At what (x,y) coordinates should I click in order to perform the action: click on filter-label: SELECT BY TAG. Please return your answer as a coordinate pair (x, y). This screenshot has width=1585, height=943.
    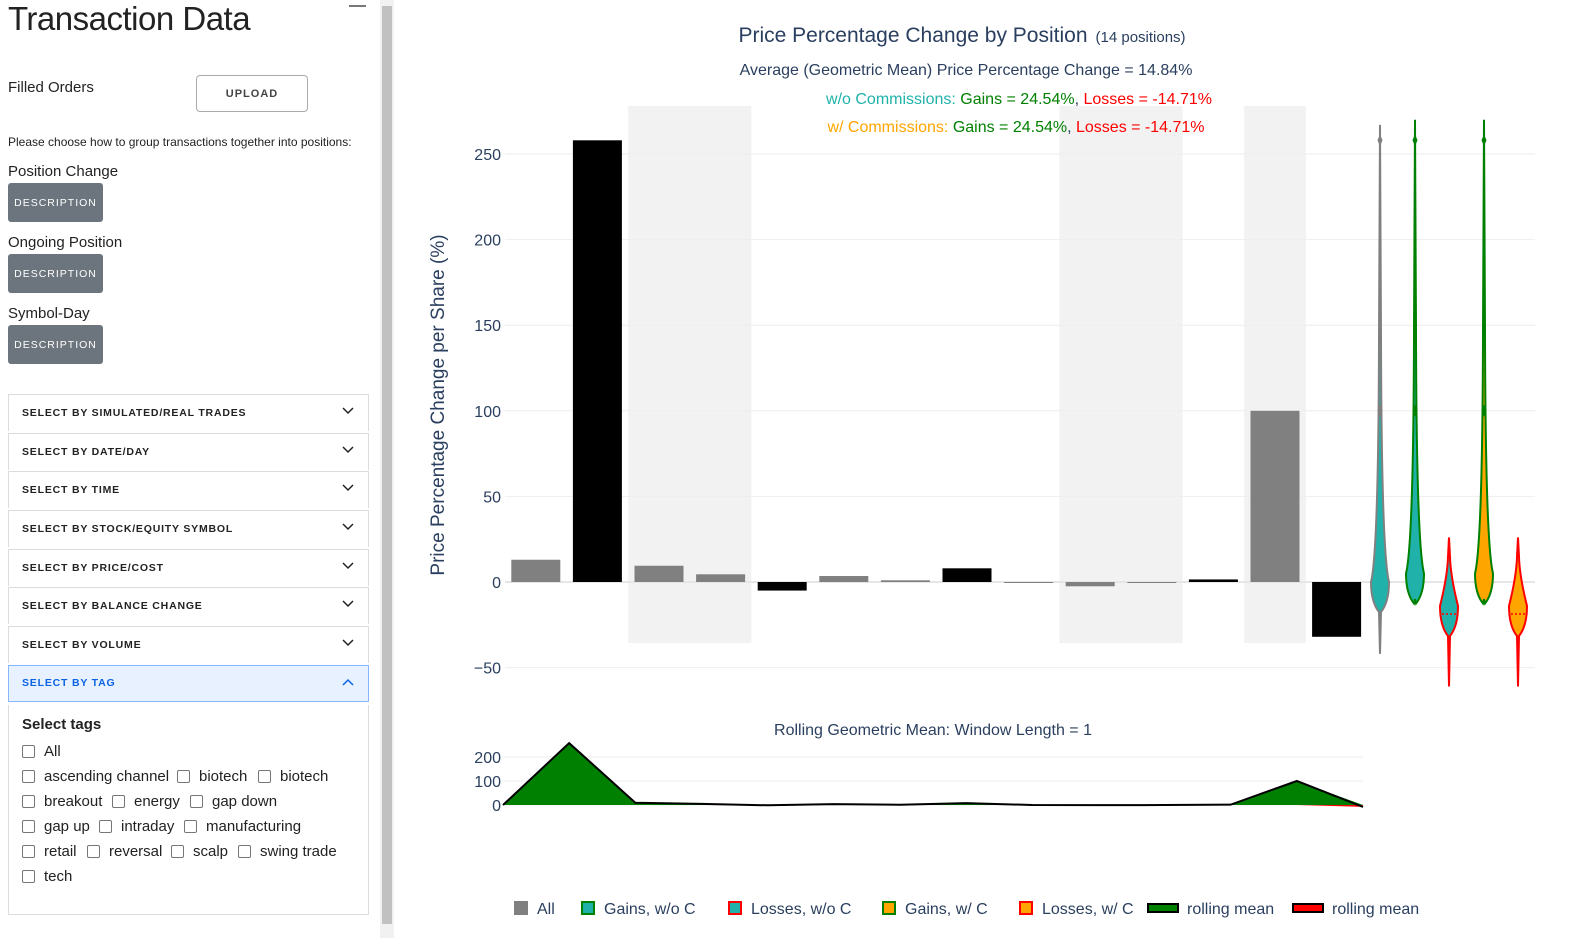
    Looking at the image, I should click on (69, 683).